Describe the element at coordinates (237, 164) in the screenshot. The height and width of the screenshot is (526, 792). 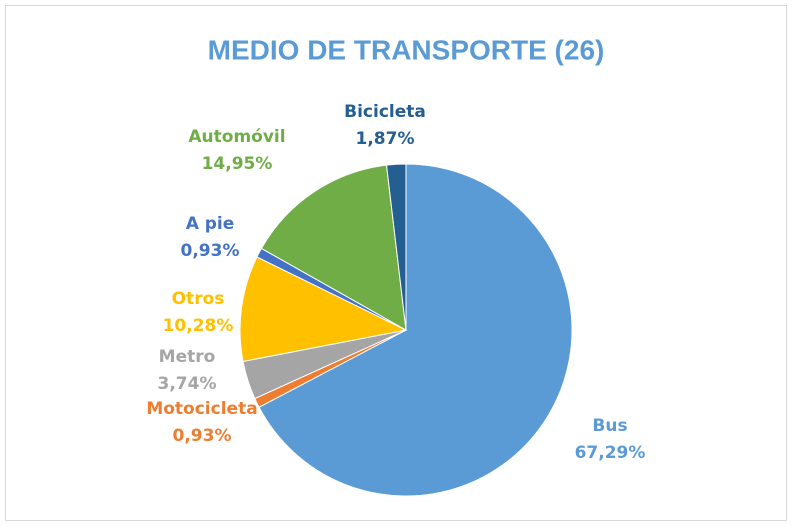
I see `slice-label-value: 14,95%` at that location.